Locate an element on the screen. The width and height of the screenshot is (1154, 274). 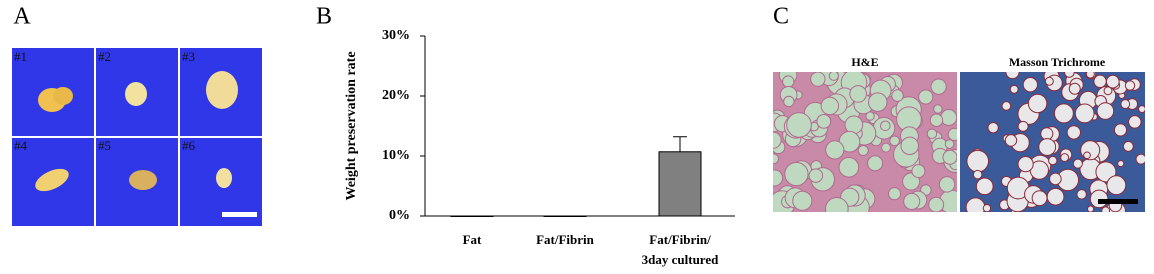
y-tick-label: 0% is located at coordinates (399, 215).